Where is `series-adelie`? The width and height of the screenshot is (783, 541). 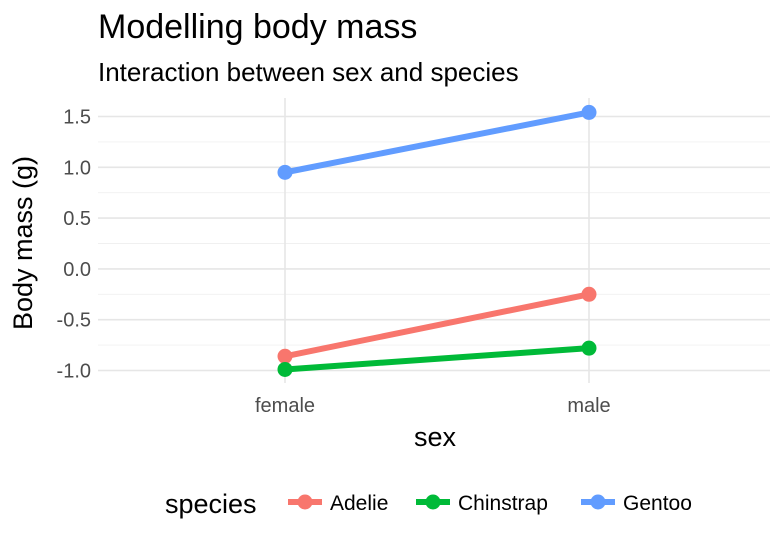 series-adelie is located at coordinates (437, 325).